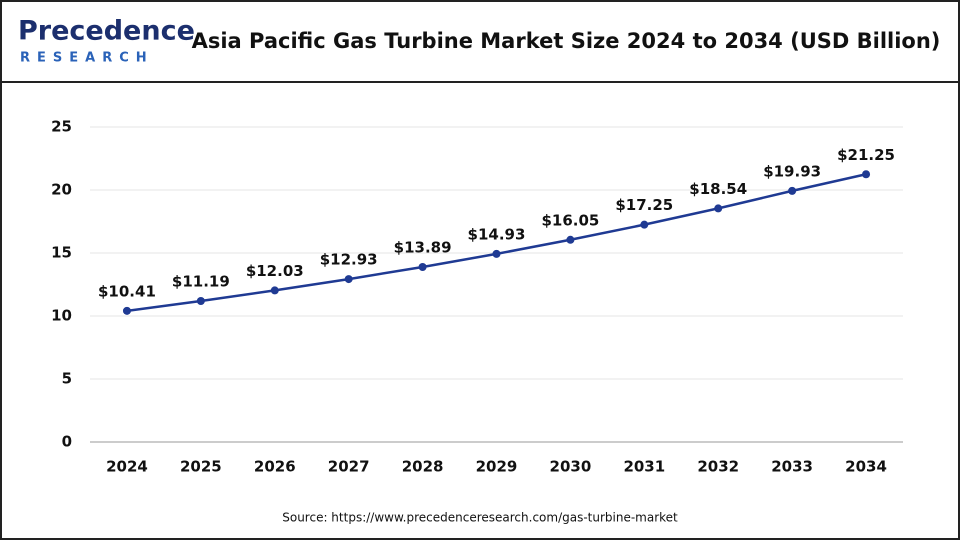 The width and height of the screenshot is (960, 540). Describe the element at coordinates (61, 190) in the screenshot. I see `y-tick-label: 20` at that location.